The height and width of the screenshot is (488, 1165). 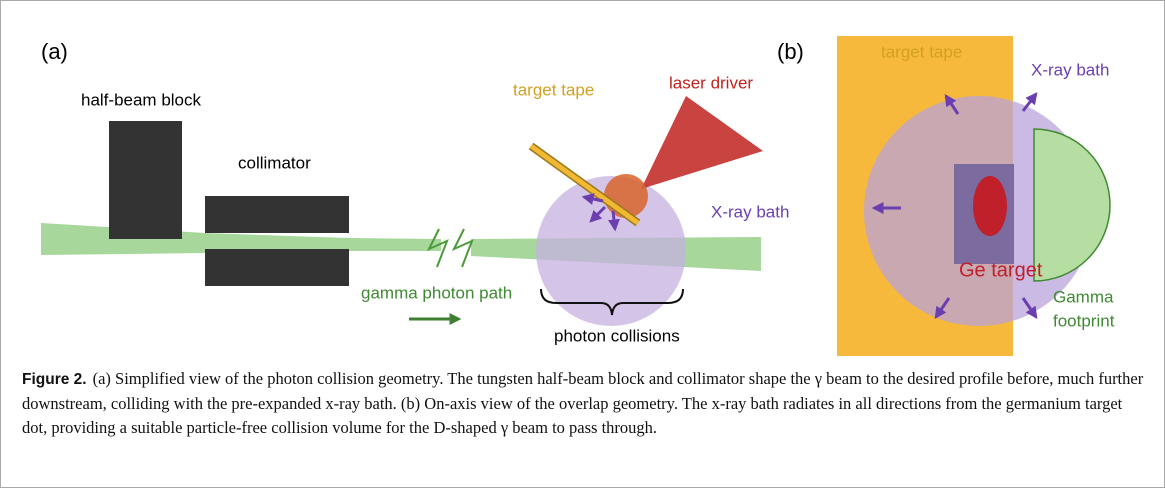 What do you see at coordinates (54, 51) in the screenshot?
I see `panel-tag: (a)` at bounding box center [54, 51].